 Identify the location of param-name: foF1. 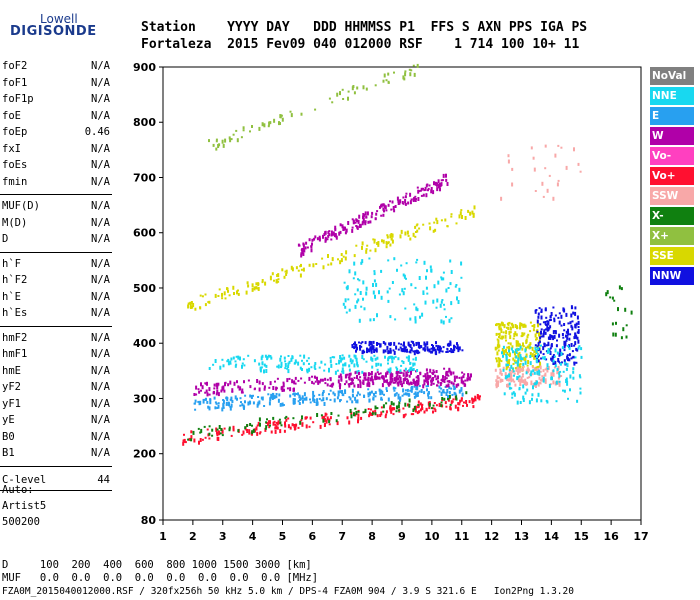
(15, 82).